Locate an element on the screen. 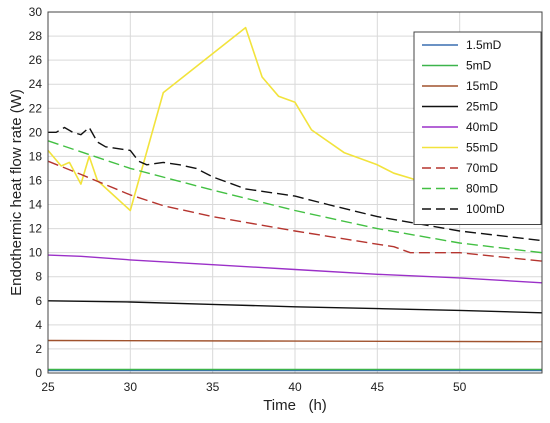 This screenshot has width=550, height=423. x-tick-label: 25 is located at coordinates (48, 387).